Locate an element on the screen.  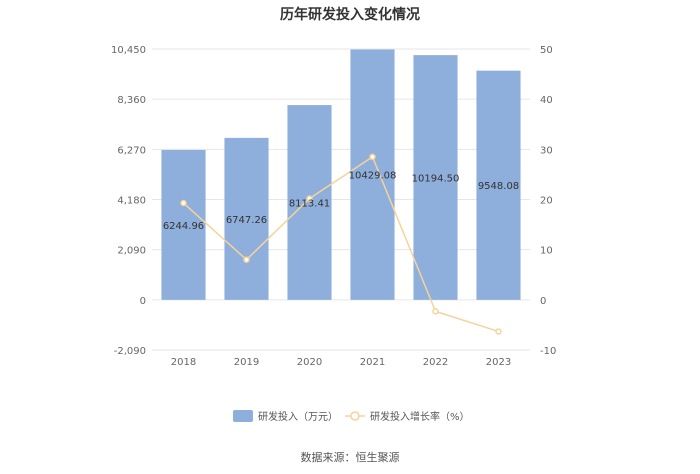
right-tick-label: 30 is located at coordinates (546, 150).